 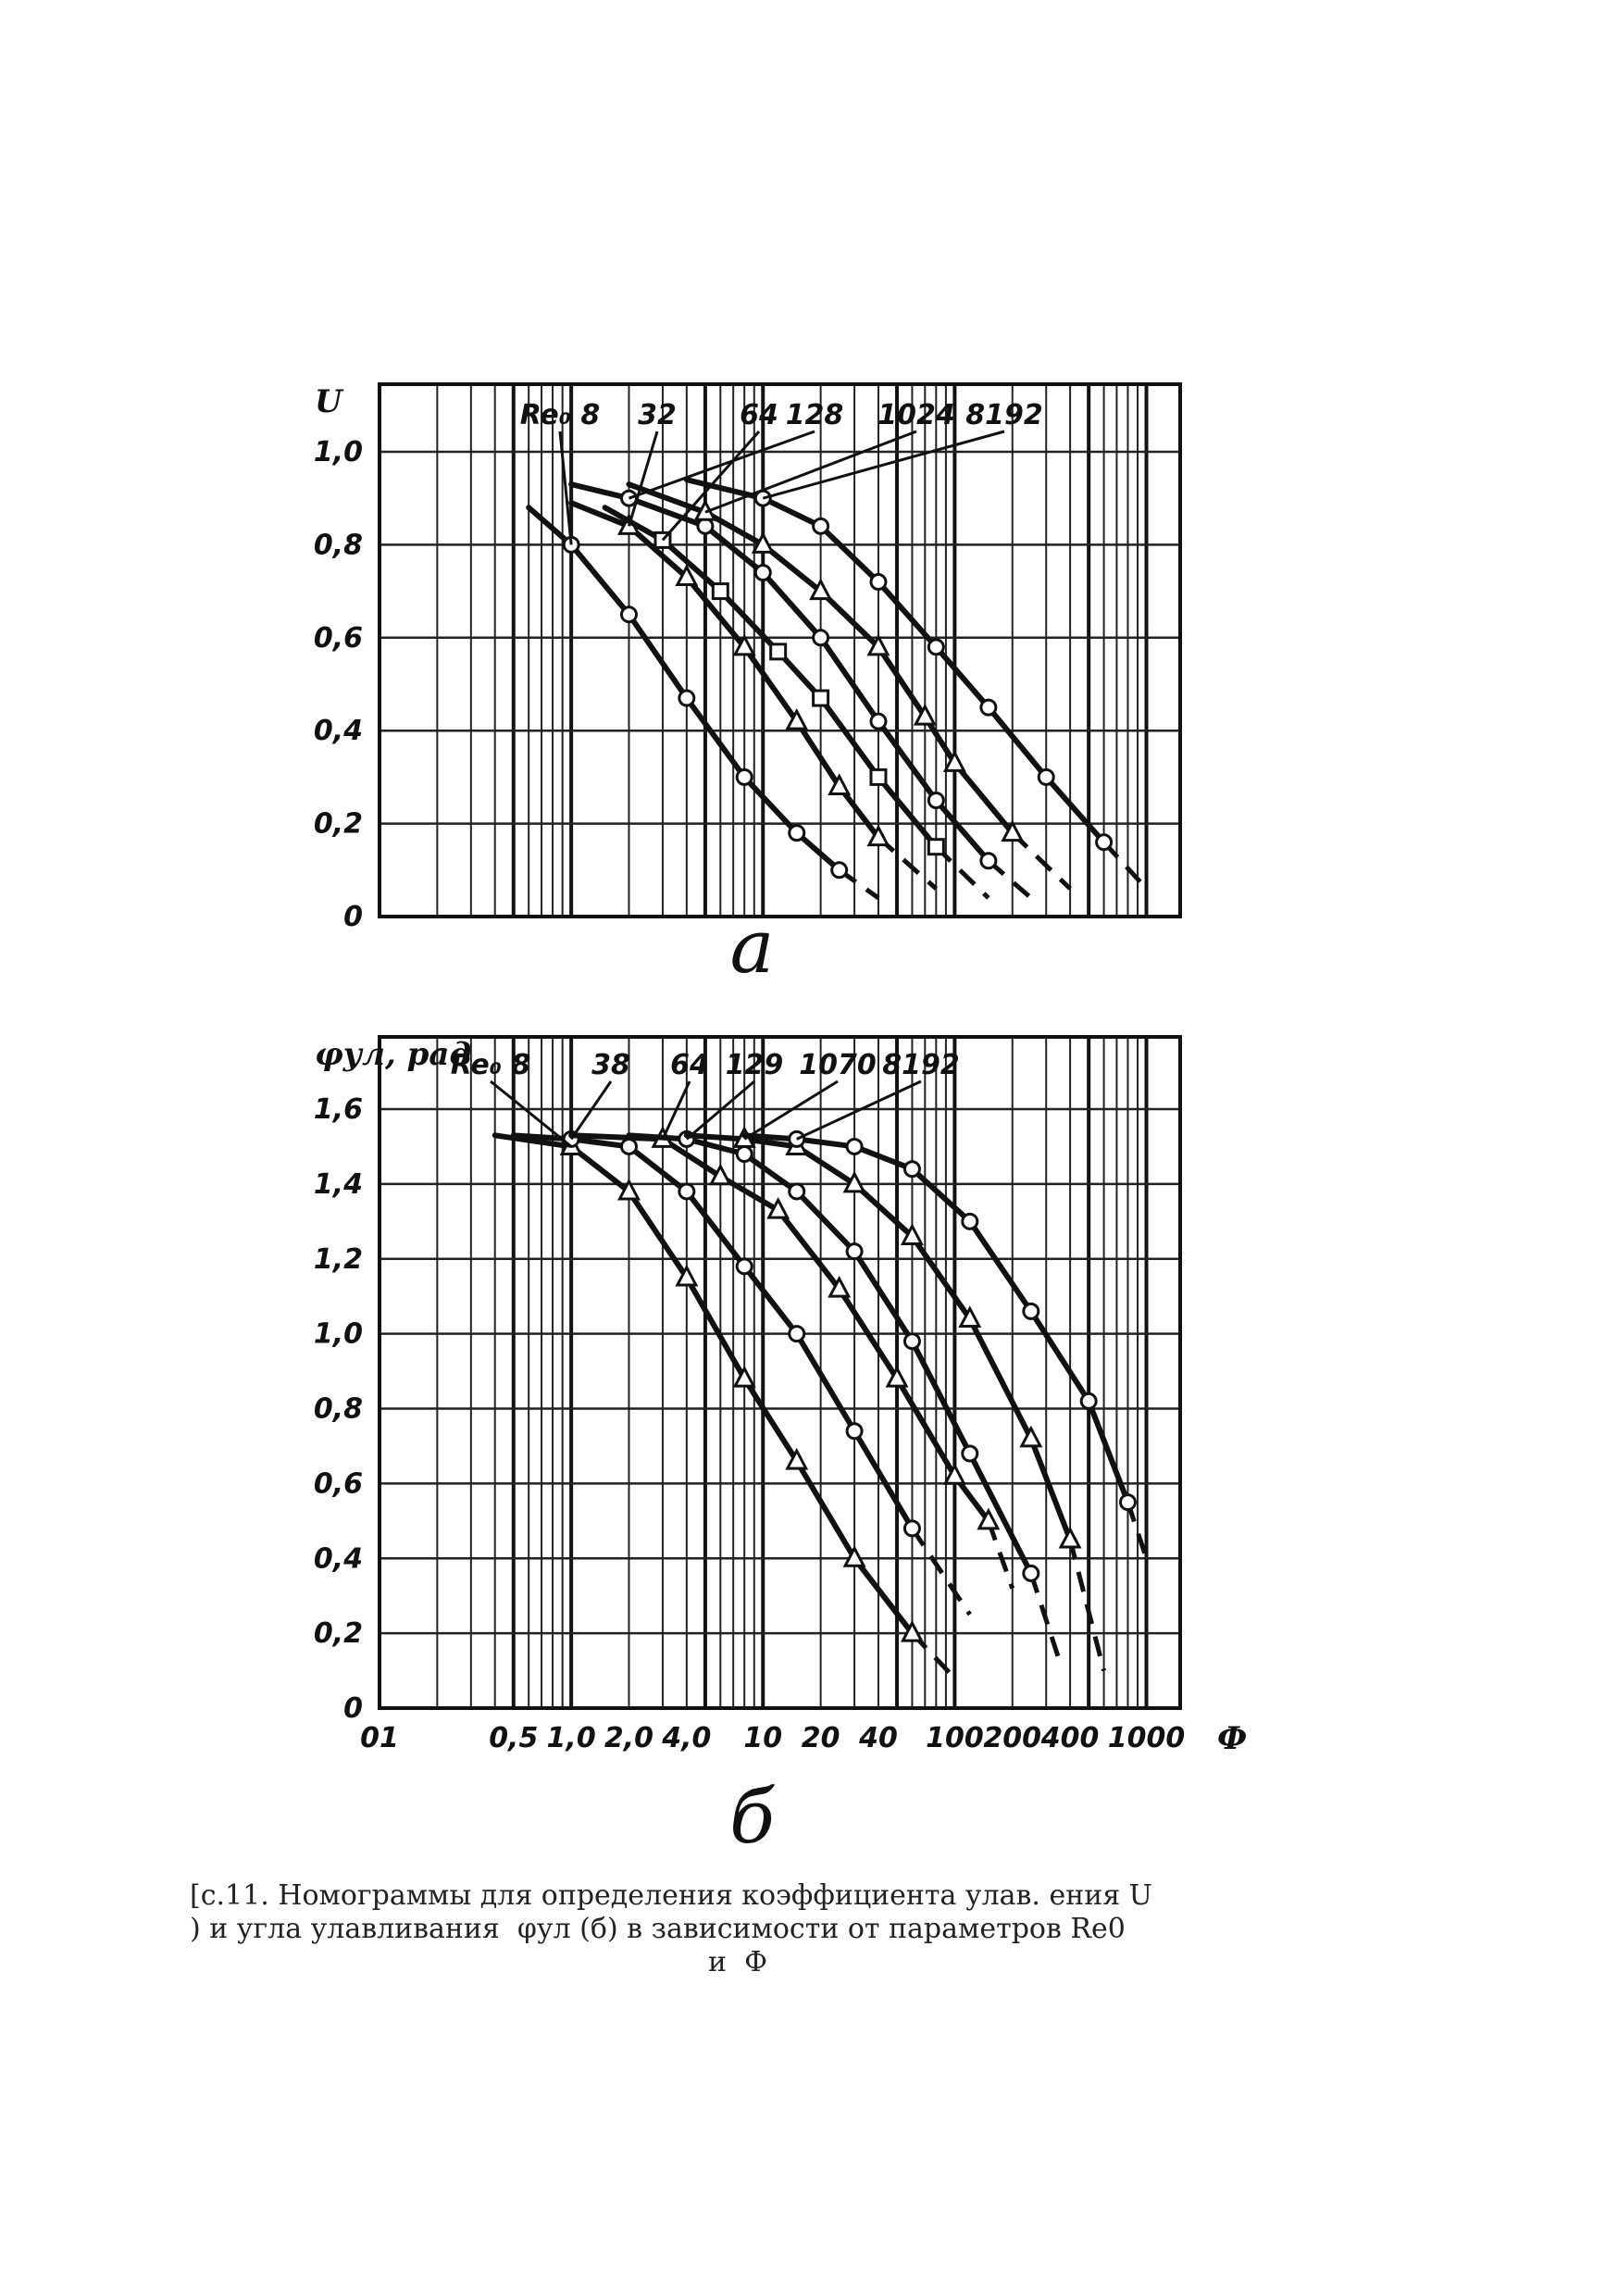 I want to click on series-label-3: 129, so click(x=755, y=1065).